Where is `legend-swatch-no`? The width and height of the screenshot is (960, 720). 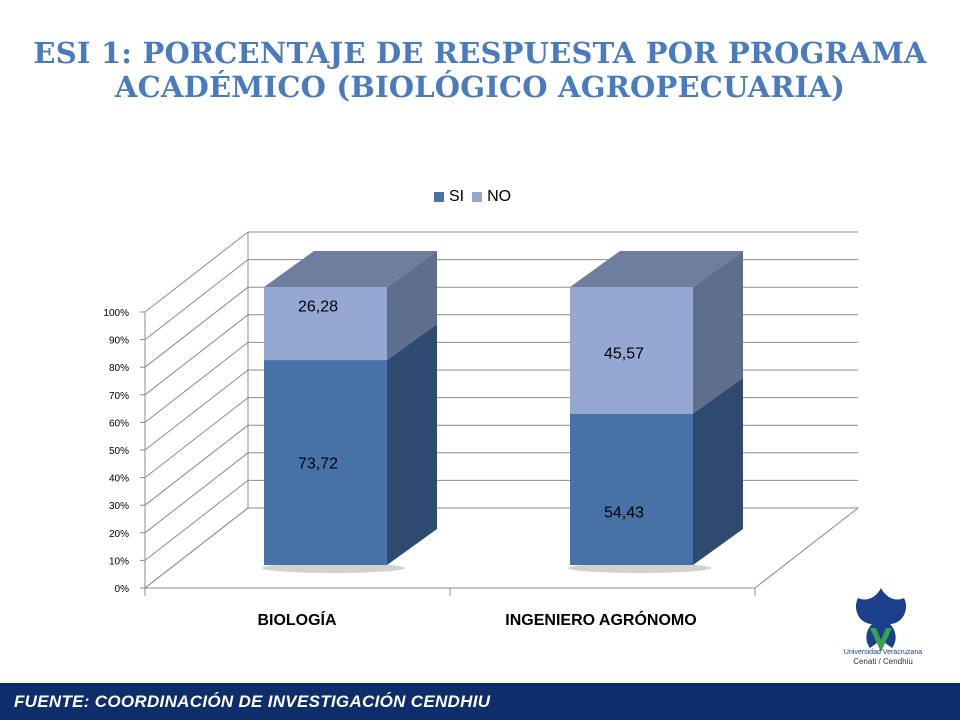 legend-swatch-no is located at coordinates (477, 197).